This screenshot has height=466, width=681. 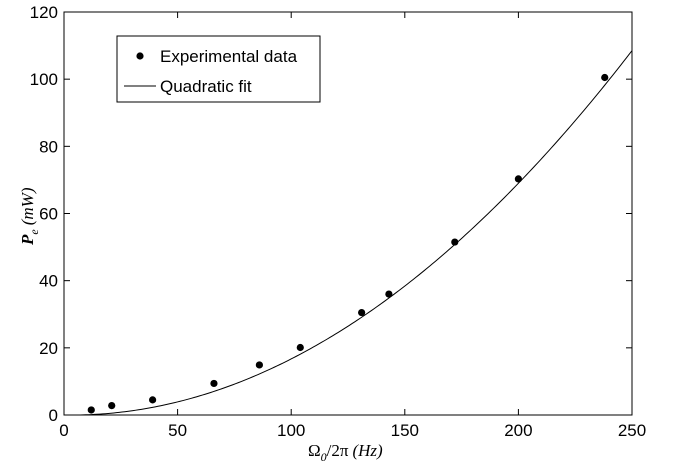 What do you see at coordinates (44, 79) in the screenshot?
I see `y-tick-label: 100` at bounding box center [44, 79].